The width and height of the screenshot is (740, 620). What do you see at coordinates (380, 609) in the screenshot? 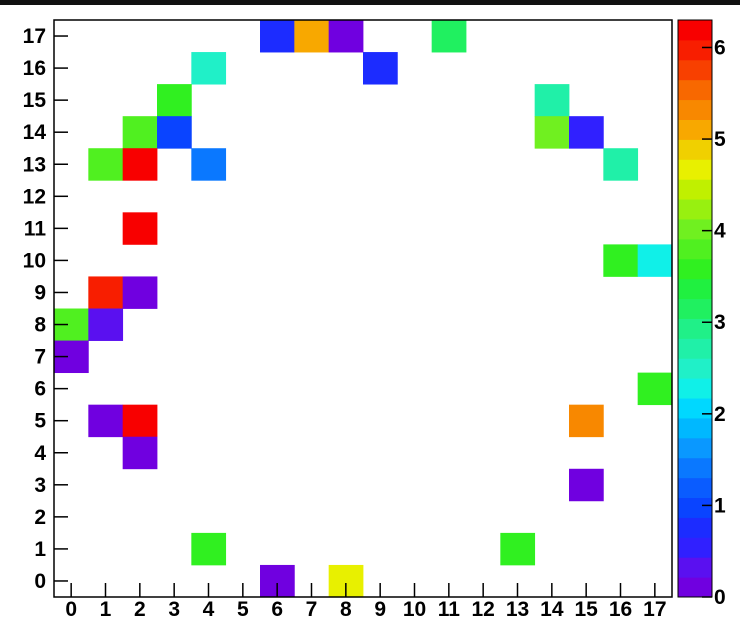
I see `x-tick-label: 9` at bounding box center [380, 609].